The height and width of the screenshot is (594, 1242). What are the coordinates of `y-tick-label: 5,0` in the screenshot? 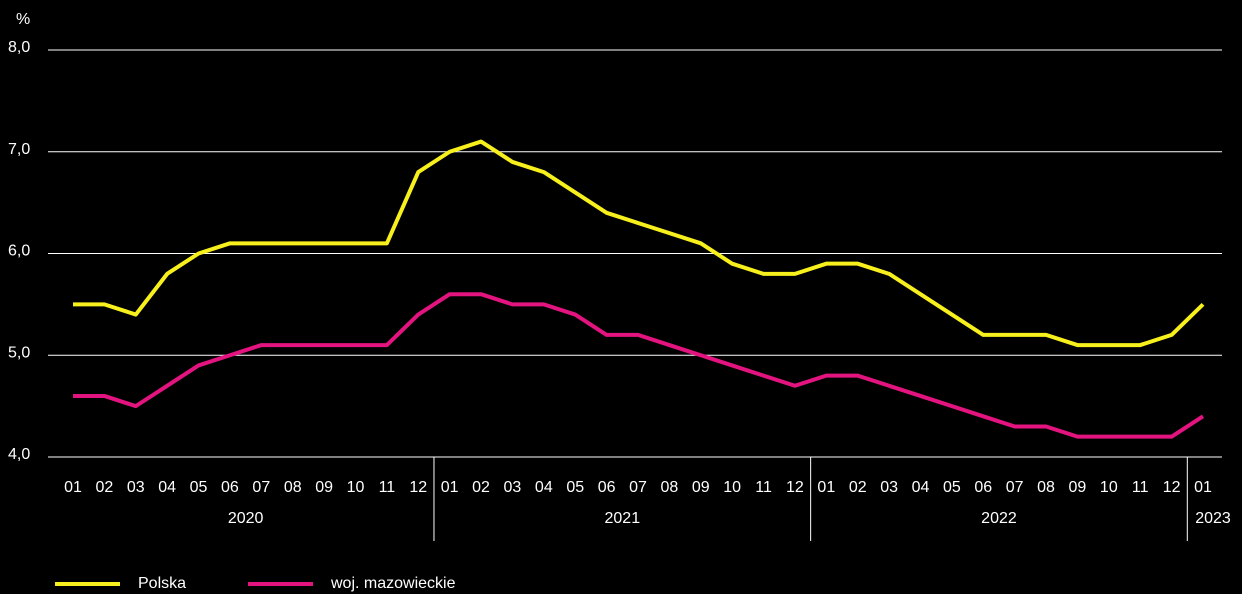 It's located at (19, 352).